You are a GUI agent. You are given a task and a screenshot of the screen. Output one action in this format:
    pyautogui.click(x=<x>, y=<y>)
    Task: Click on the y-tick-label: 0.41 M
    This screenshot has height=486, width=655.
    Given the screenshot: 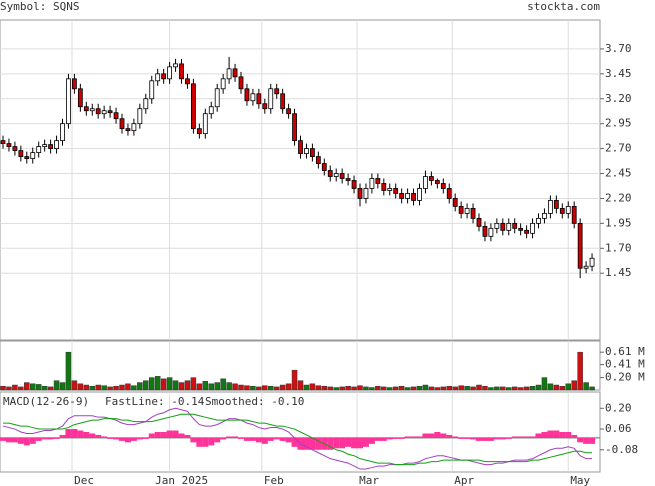 What is the action you would take?
    pyautogui.click(x=625, y=364)
    